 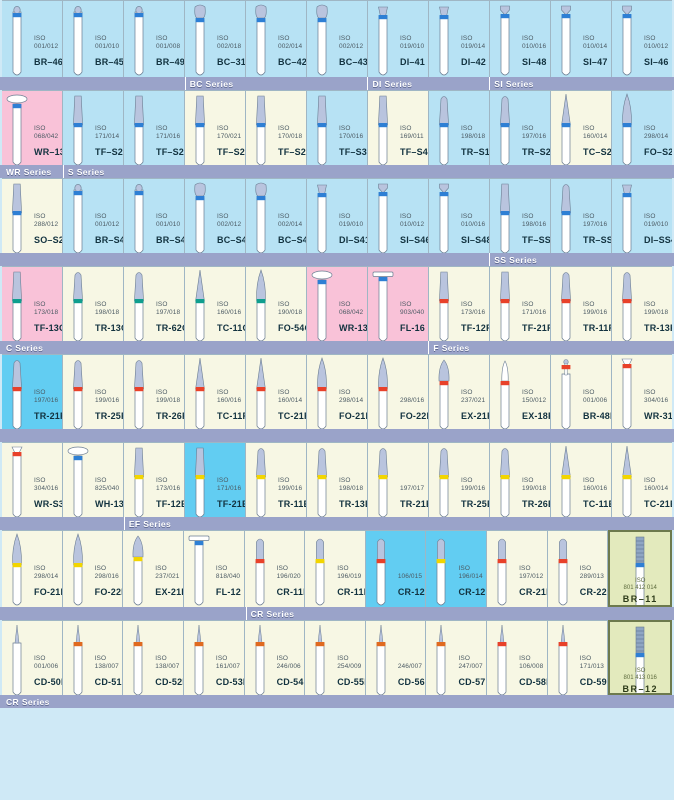 What do you see at coordinates (459, 38) in the screenshot?
I see `bur-cell: ISO 019/014 DI–42` at bounding box center [459, 38].